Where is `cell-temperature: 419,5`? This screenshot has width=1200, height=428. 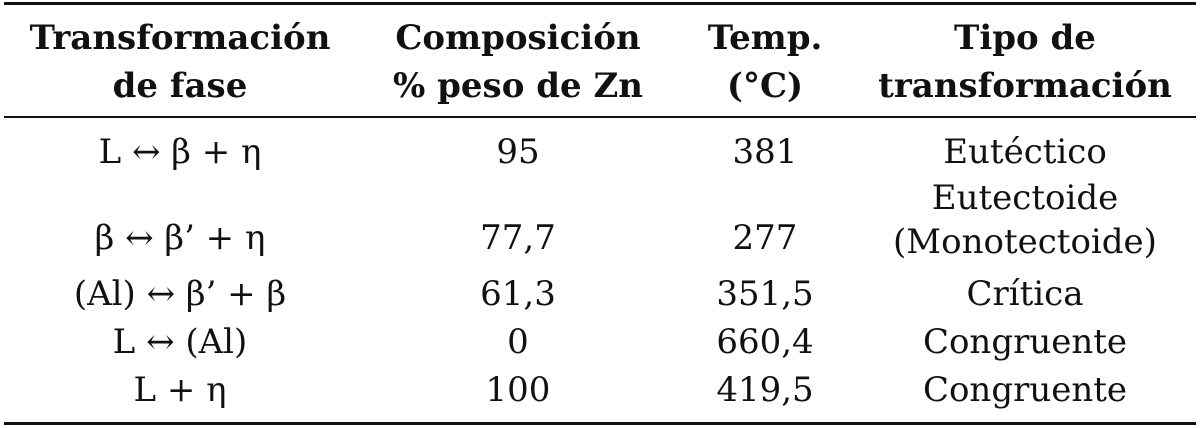 cell-temperature: 419,5 is located at coordinates (765, 390).